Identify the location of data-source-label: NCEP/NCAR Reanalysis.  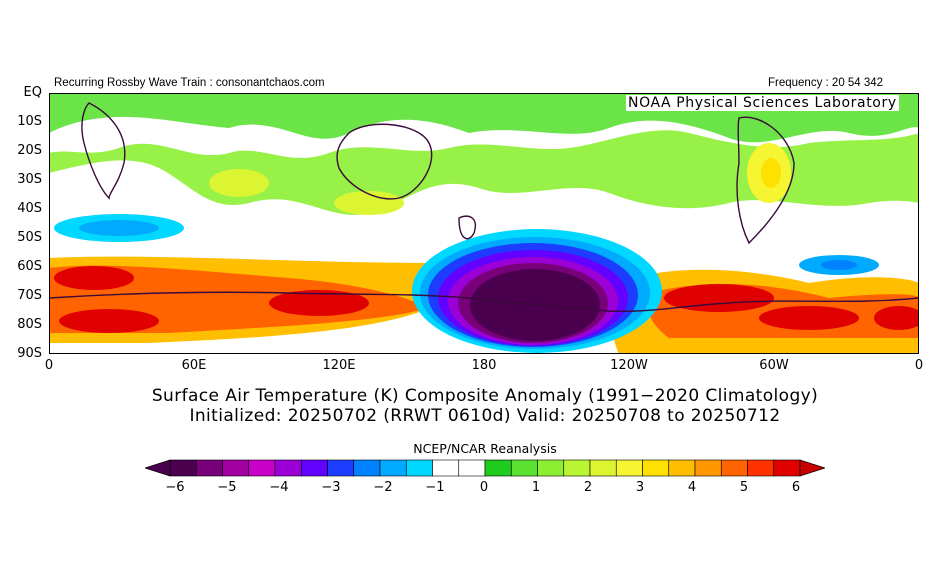
(485, 448).